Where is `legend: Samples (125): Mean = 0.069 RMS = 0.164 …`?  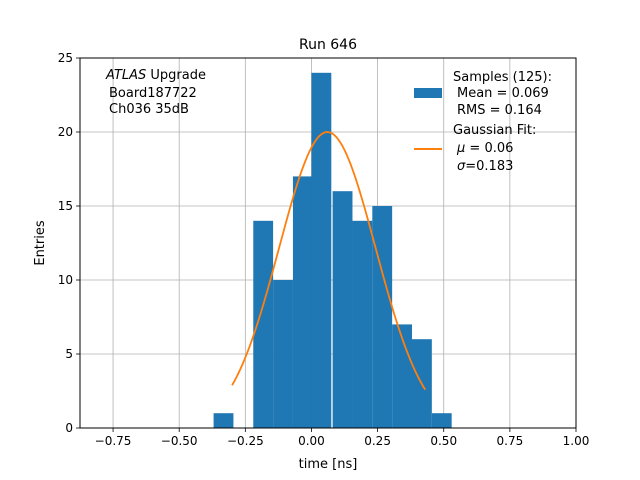
legend: Samples (125): Mean = 0.069 RMS = 0.164 … is located at coordinates (483, 122).